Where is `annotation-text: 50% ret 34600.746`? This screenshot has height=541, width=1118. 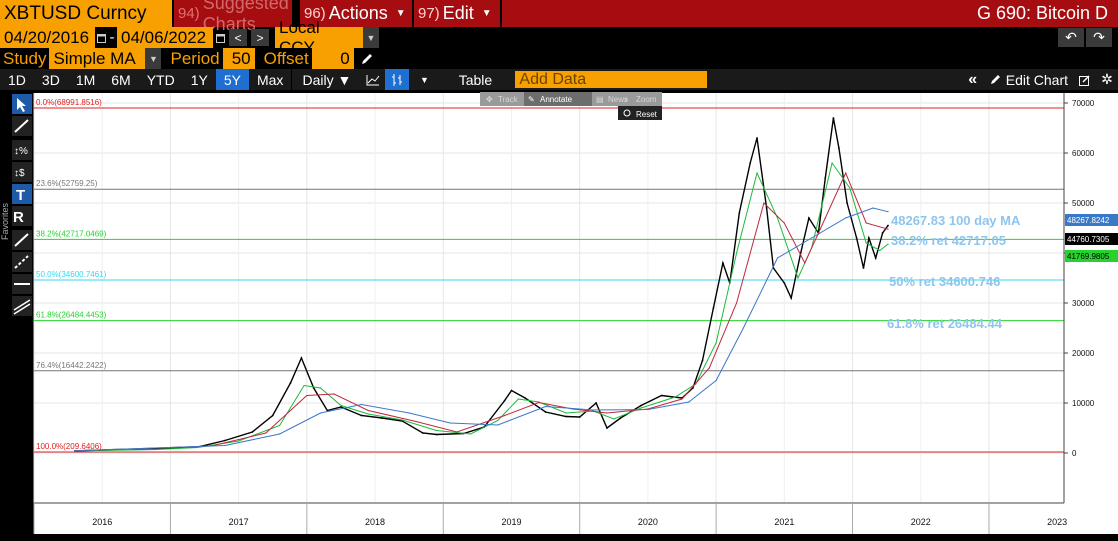
annotation-text: 50% ret 34600.746 is located at coordinates (944, 281).